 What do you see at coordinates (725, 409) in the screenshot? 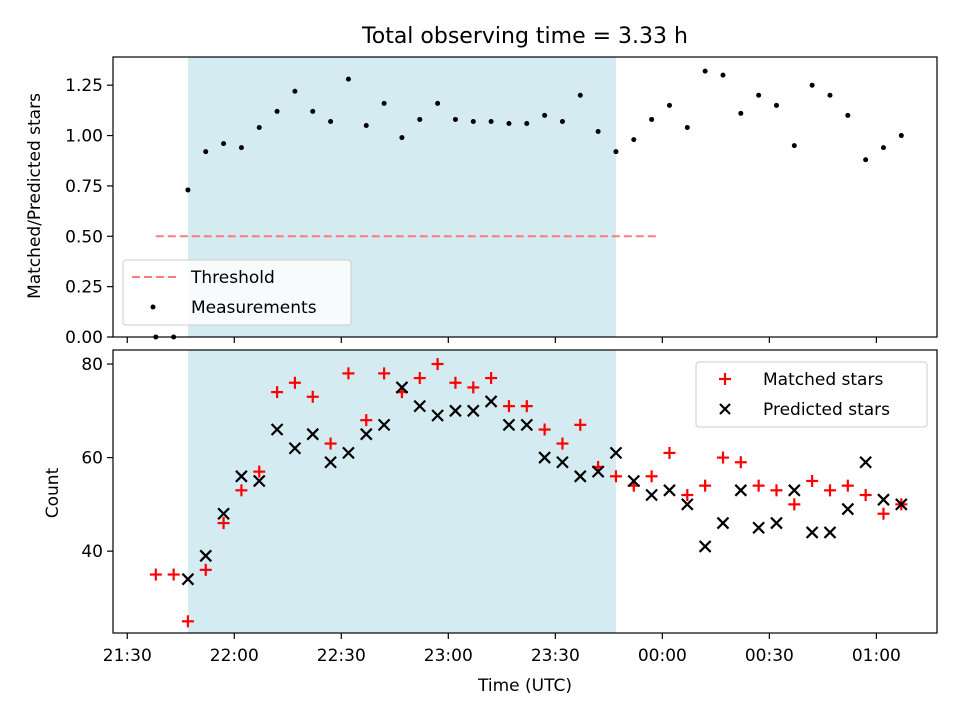
I see `legend-predicted-swatch` at bounding box center [725, 409].